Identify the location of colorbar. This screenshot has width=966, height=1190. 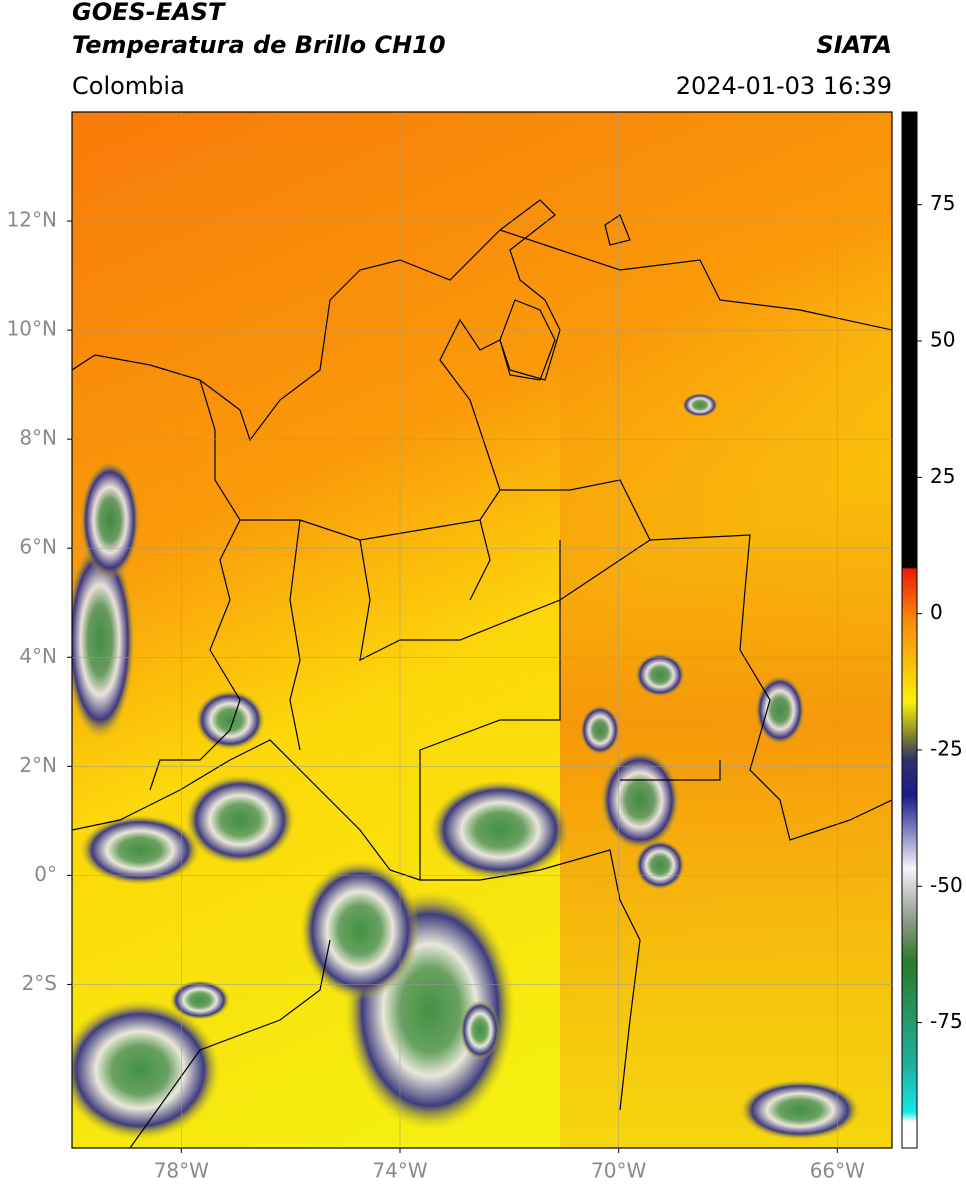
(909, 630).